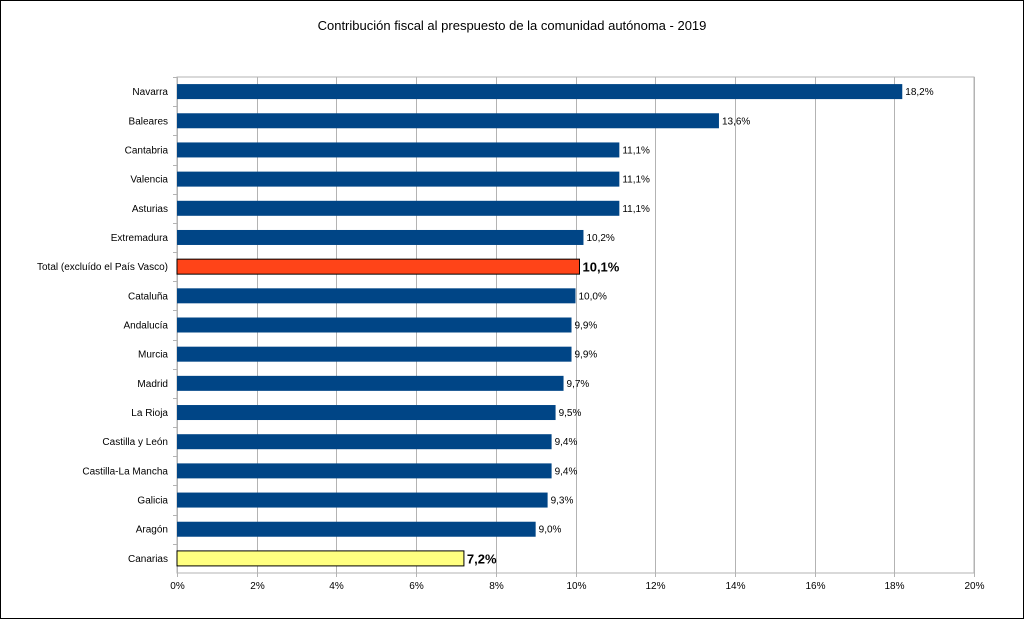  Describe the element at coordinates (600, 267) in the screenshot. I see `data-label: 10,1%` at that location.